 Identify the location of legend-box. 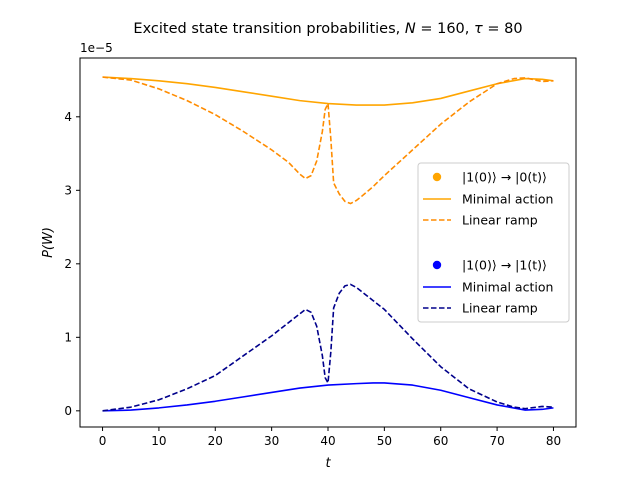
(493, 242).